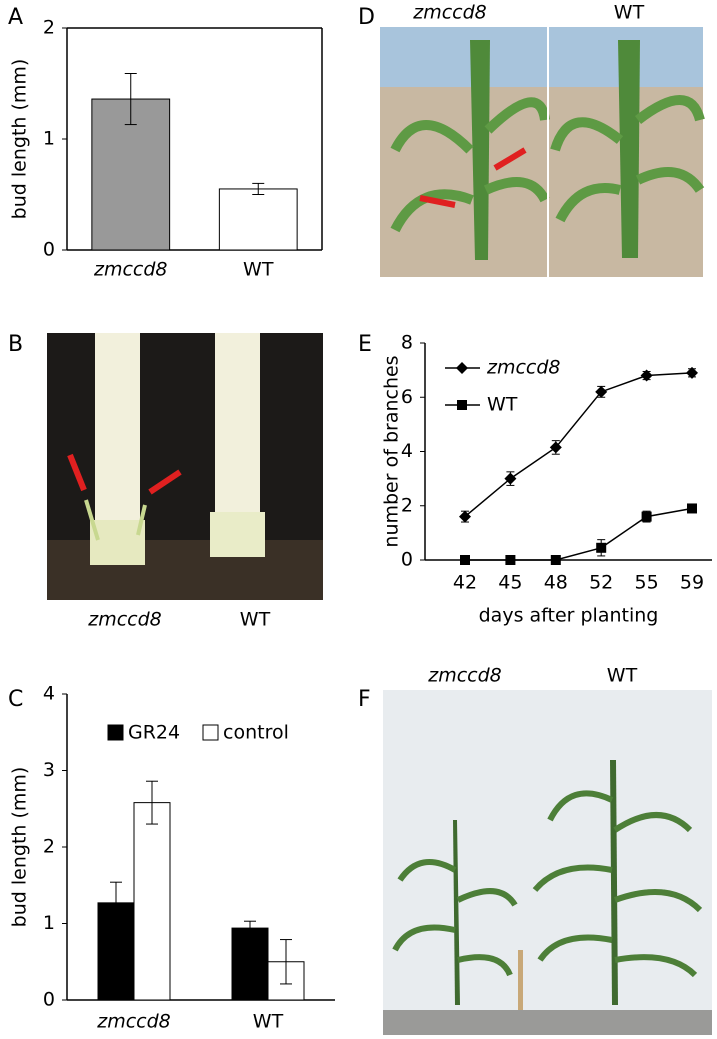 This screenshot has height=1039, width=717. Describe the element at coordinates (364, 699) in the screenshot. I see `panel-letter: F` at that location.